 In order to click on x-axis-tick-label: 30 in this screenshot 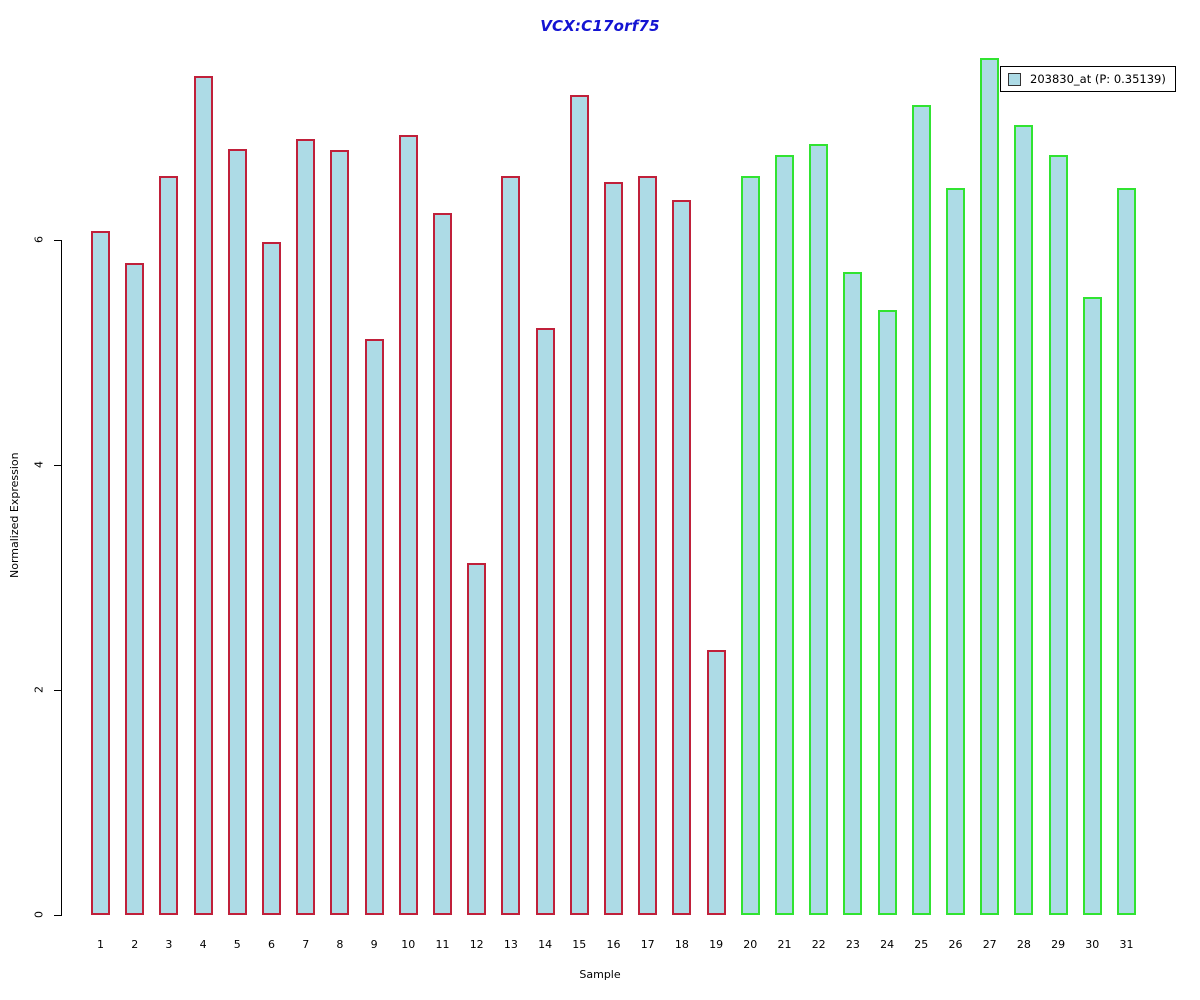, I will do `click(1092, 944)`.